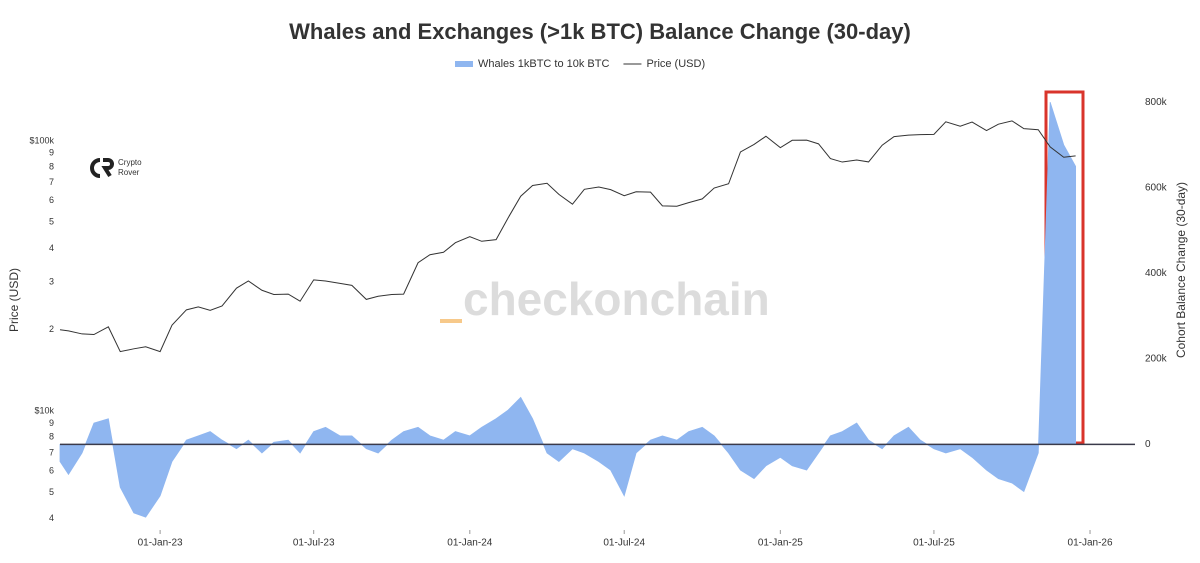 The height and width of the screenshot is (563, 1200). Describe the element at coordinates (1156, 187) in the screenshot. I see `y2-tick-label: 600k` at that location.